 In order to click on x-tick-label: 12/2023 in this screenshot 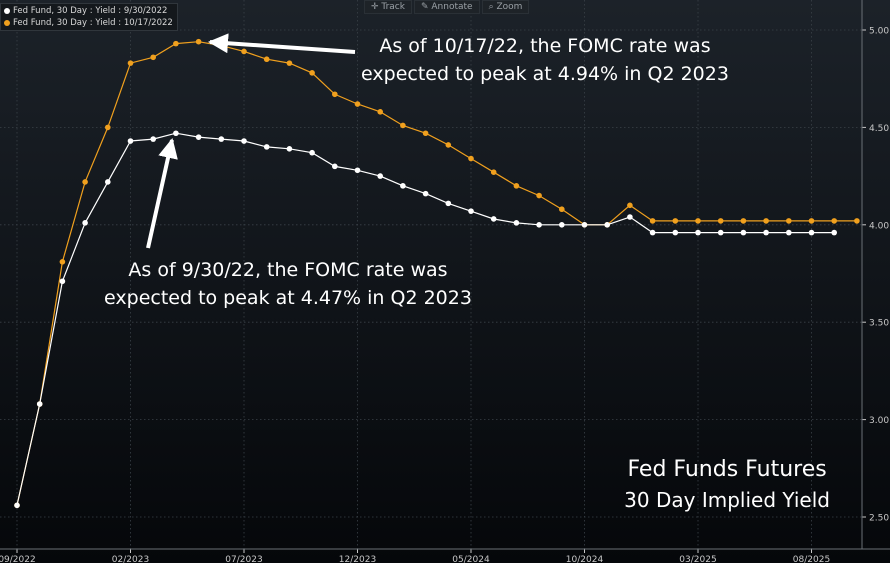, I will do `click(357, 559)`.